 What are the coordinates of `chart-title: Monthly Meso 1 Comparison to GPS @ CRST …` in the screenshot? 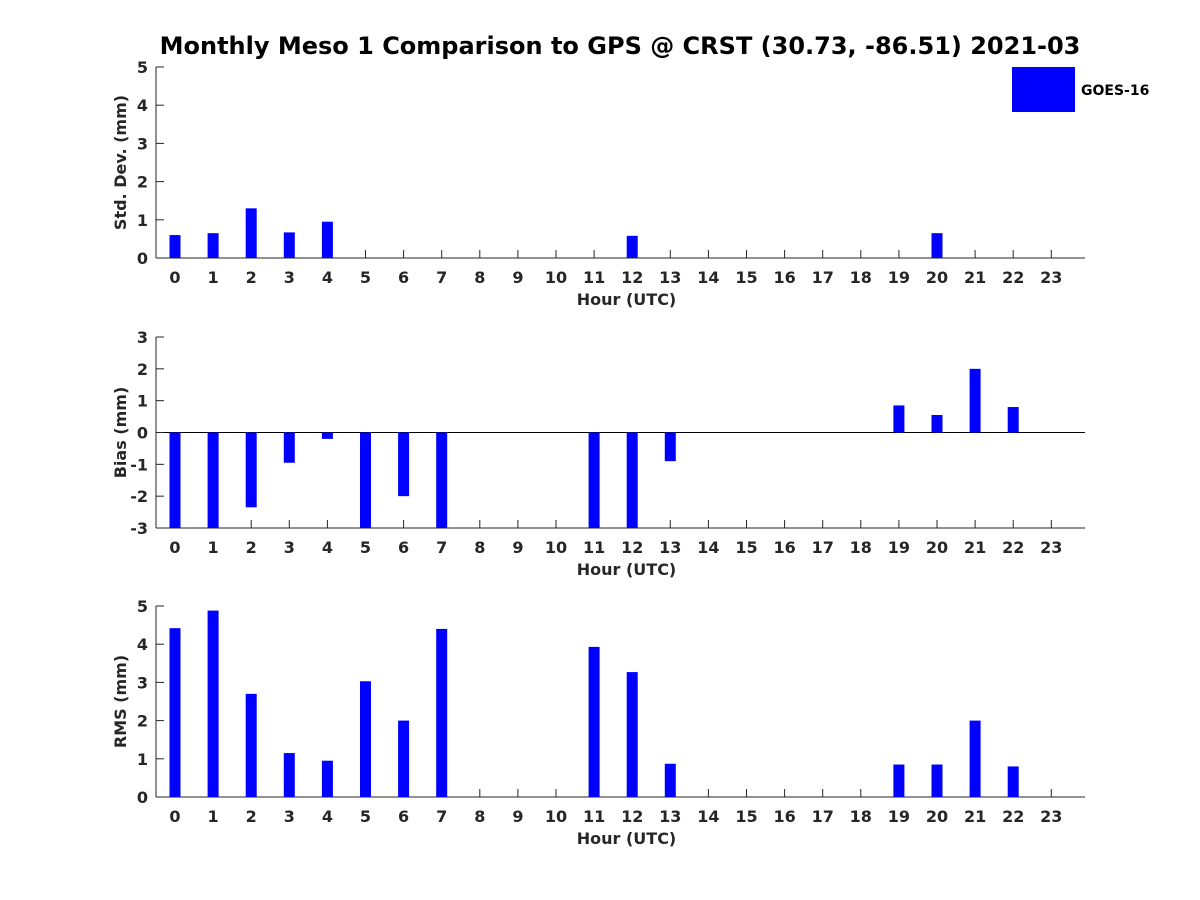 It's located at (620, 46).